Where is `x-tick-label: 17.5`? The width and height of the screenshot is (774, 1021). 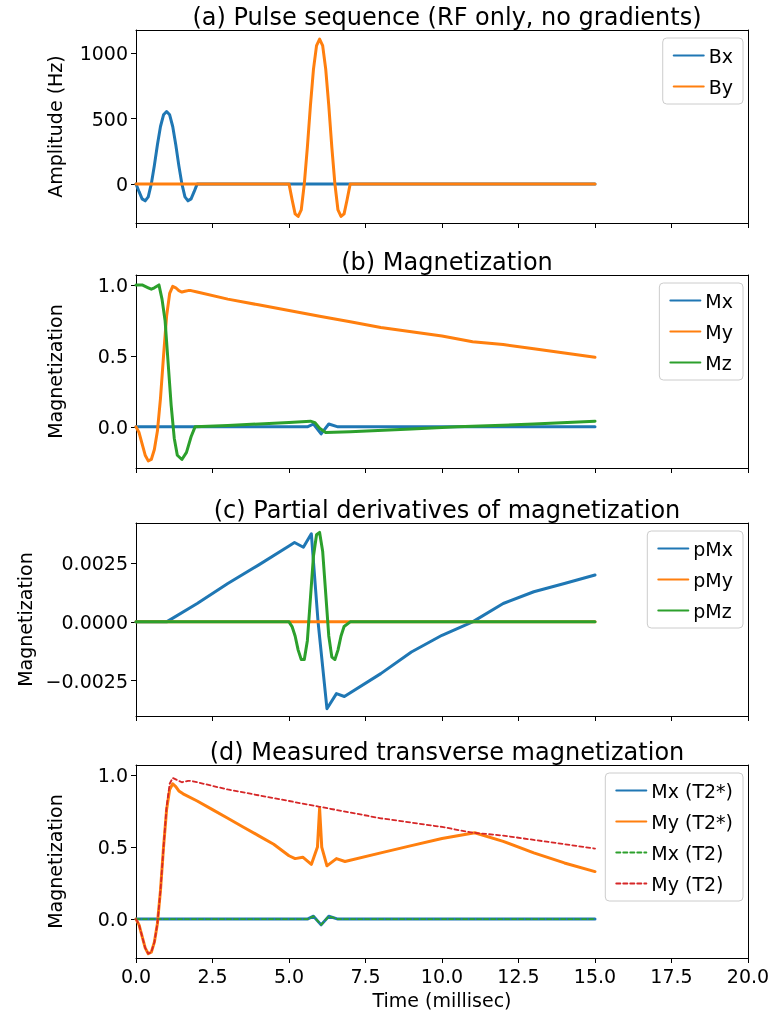 x-tick-label: 17.5 is located at coordinates (671, 975).